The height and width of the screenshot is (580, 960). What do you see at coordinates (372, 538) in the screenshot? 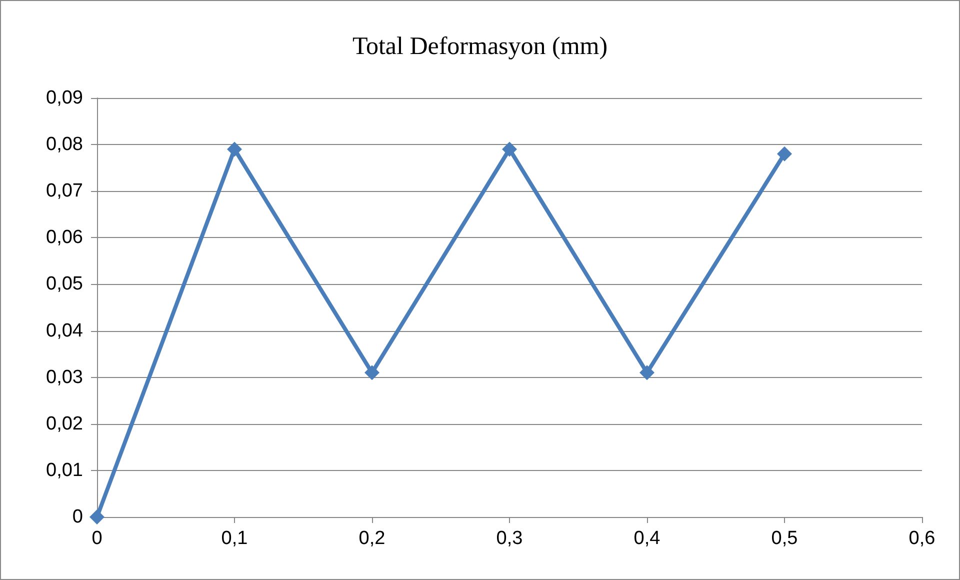
I see `x-tick-label: 0,2` at bounding box center [372, 538].